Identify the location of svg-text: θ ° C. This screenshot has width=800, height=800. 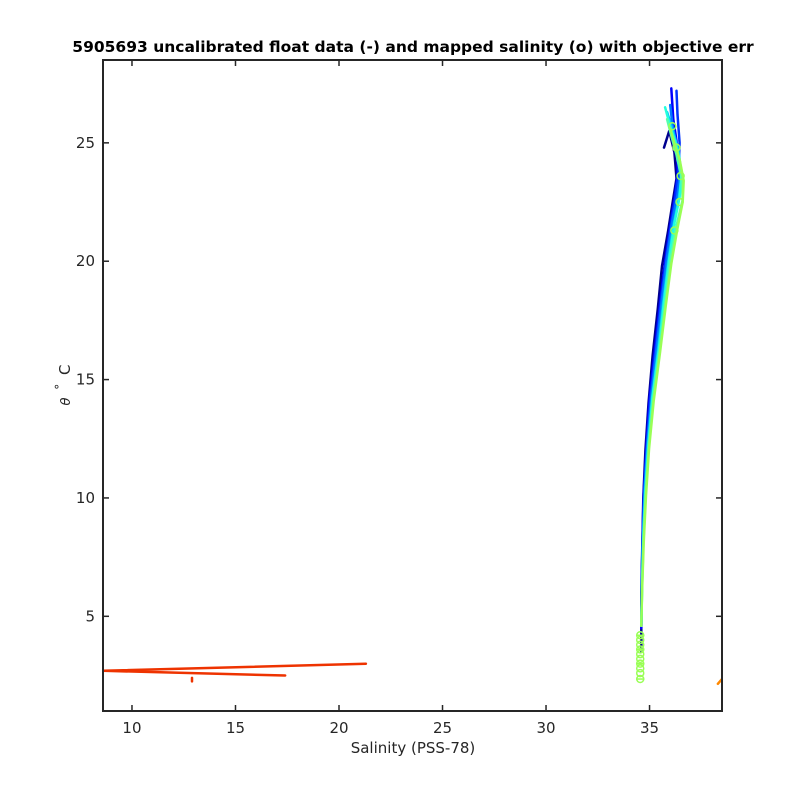
(62, 384).